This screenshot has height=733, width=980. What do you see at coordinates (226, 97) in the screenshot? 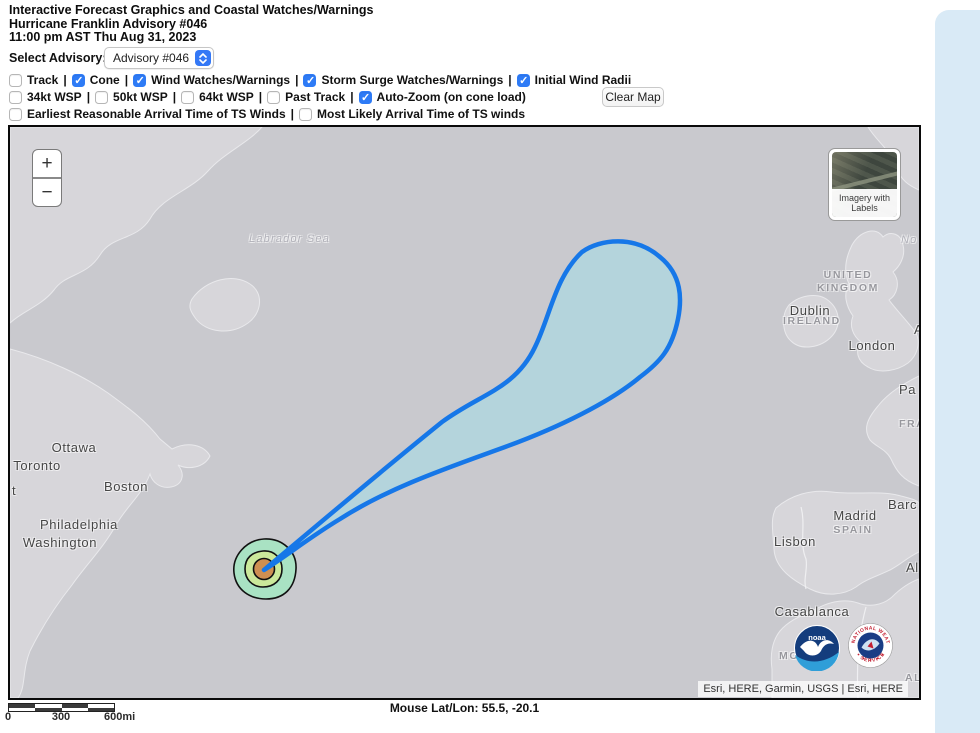
I see `64kt-wsp-label: 64kt WSP` at bounding box center [226, 97].